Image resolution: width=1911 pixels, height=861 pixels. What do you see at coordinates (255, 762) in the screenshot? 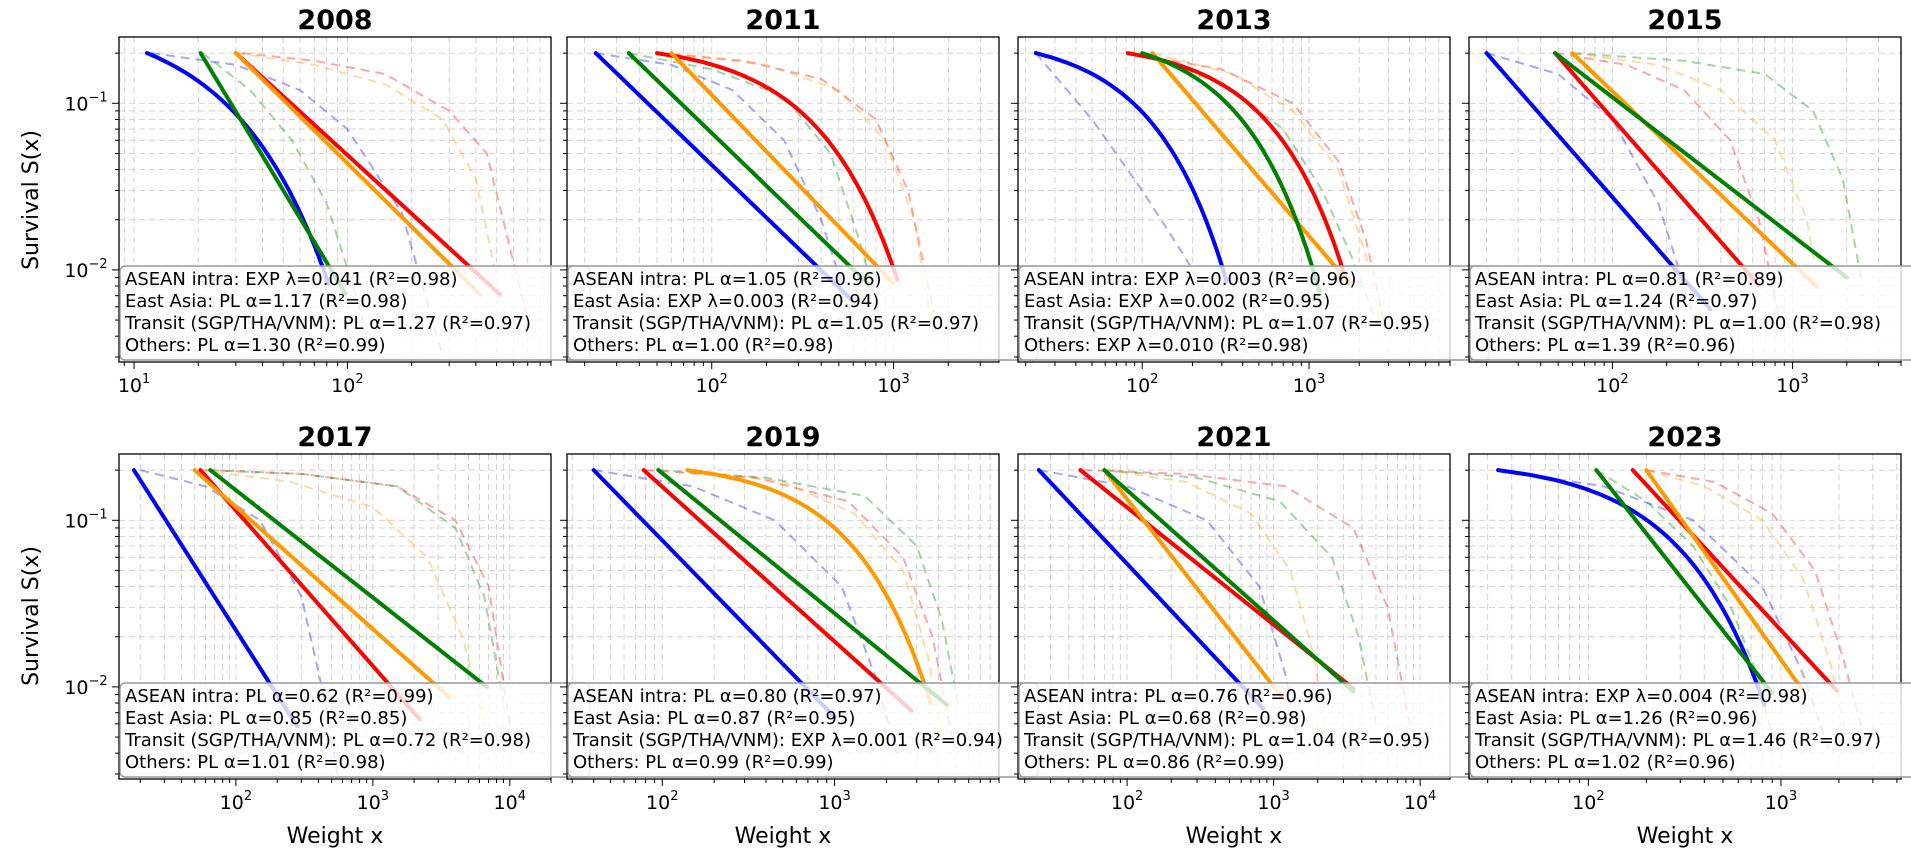
I see `legend-entry: Others: PL α=1.01 (R²=0.98)` at bounding box center [255, 762].